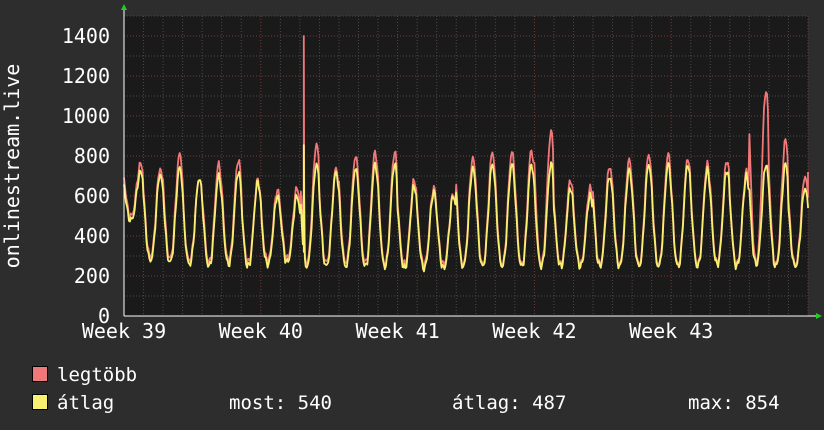 Image resolution: width=824 pixels, height=430 pixels. Describe the element at coordinates (92, 276) in the screenshot. I see `y-tick-label: 200` at that location.